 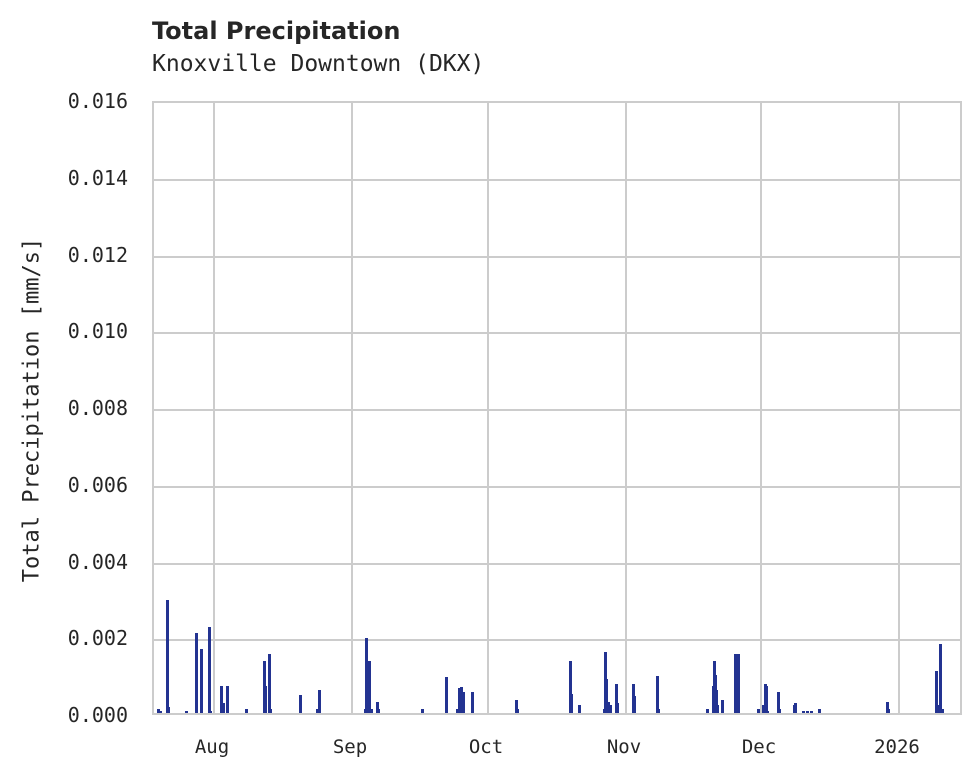 What do you see at coordinates (759, 747) in the screenshot?
I see `x-tick-label: Dec` at bounding box center [759, 747].